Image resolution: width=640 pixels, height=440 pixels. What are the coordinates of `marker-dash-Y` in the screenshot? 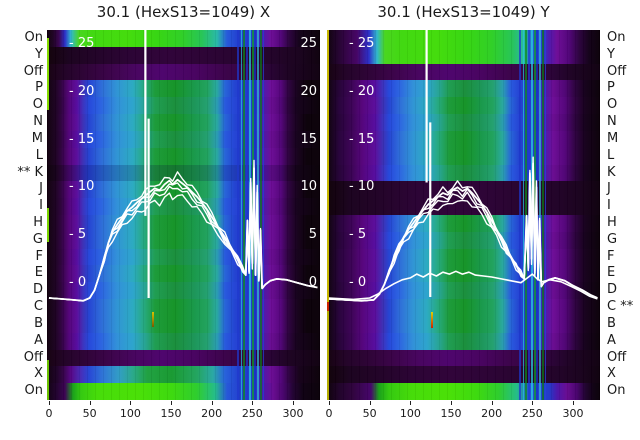 It's located at (432, 320).